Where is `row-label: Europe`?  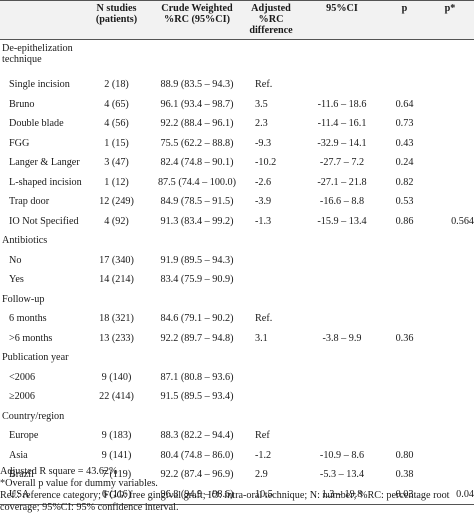 row-label: Europe is located at coordinates (24, 436).